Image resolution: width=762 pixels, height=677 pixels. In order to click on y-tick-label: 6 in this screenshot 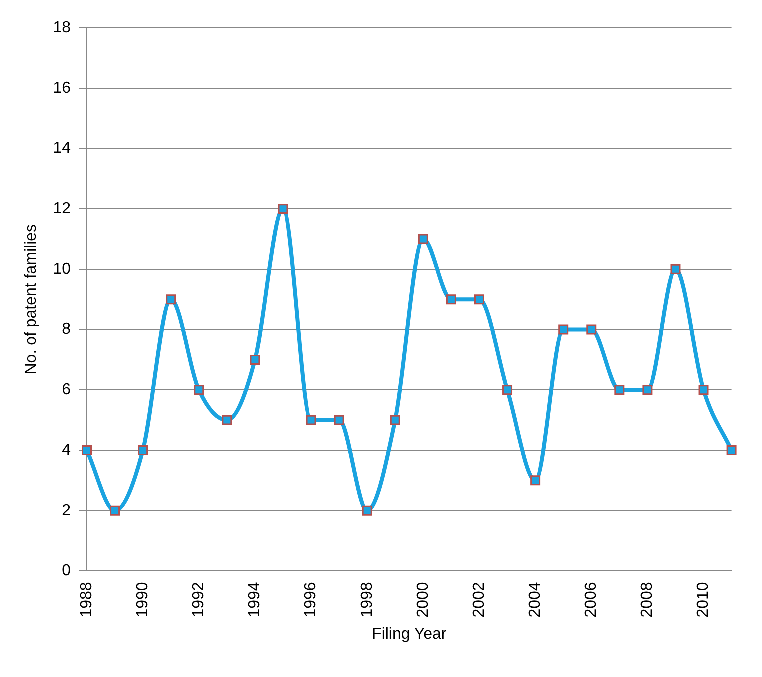, I will do `click(67, 390)`.